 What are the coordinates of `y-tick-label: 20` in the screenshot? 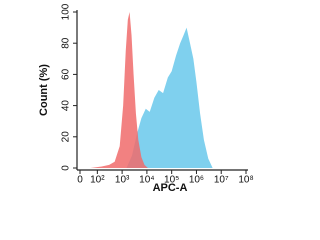 It's located at (66, 137).